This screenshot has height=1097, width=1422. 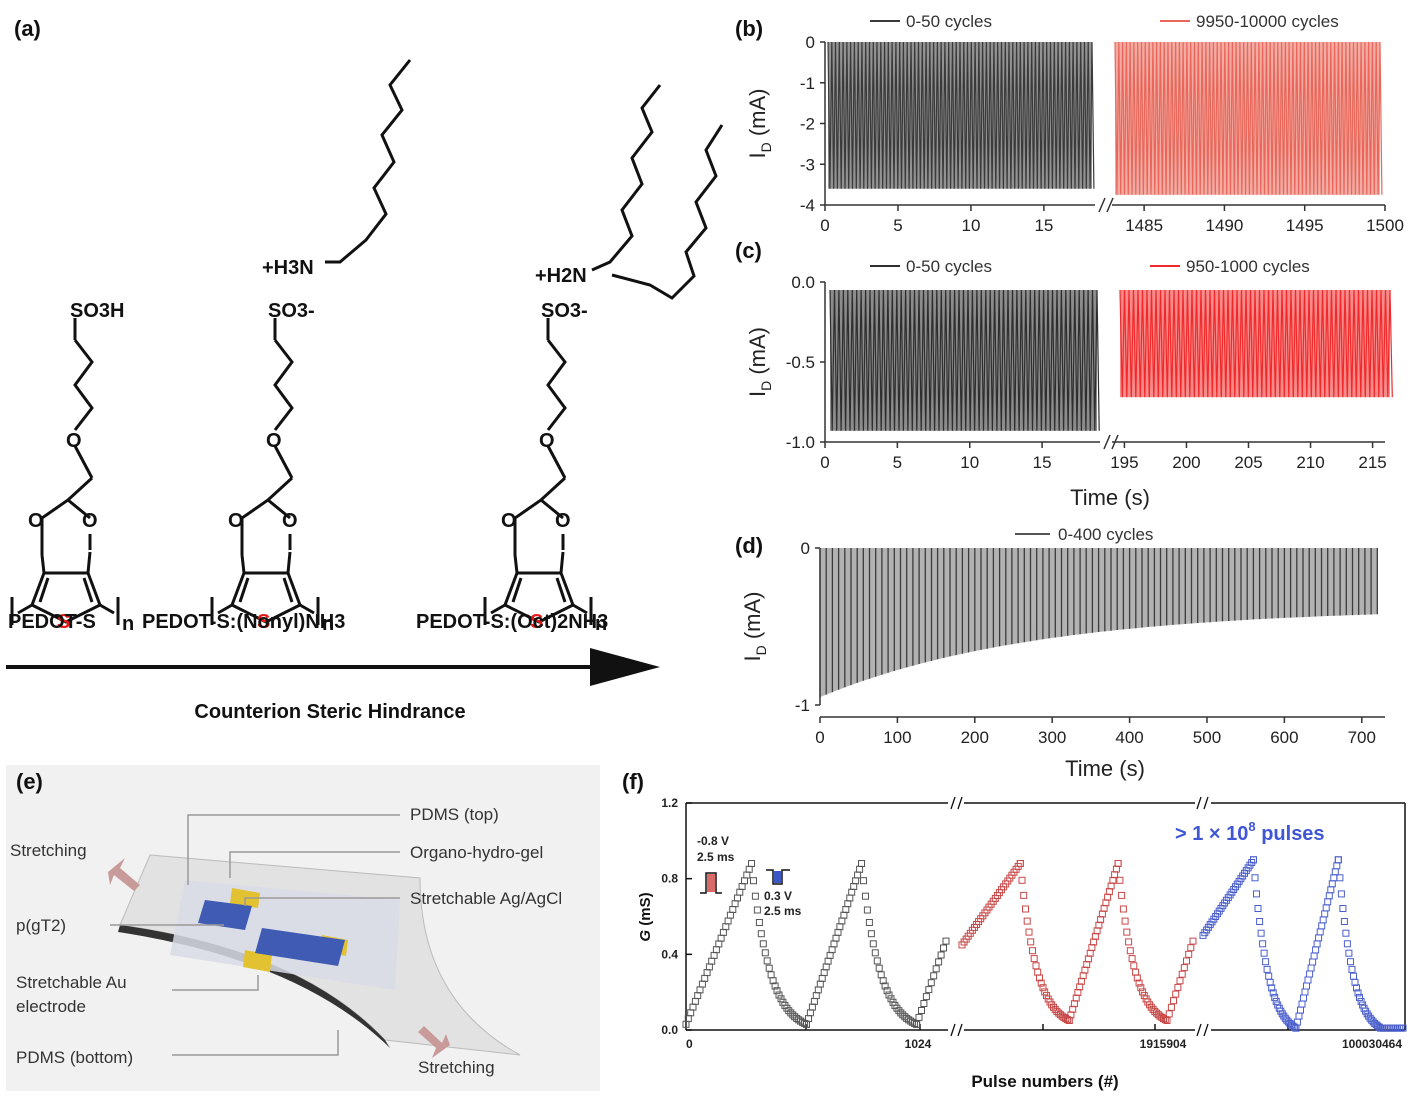 What do you see at coordinates (97, 311) in the screenshot?
I see `group-so3h: SO3H` at bounding box center [97, 311].